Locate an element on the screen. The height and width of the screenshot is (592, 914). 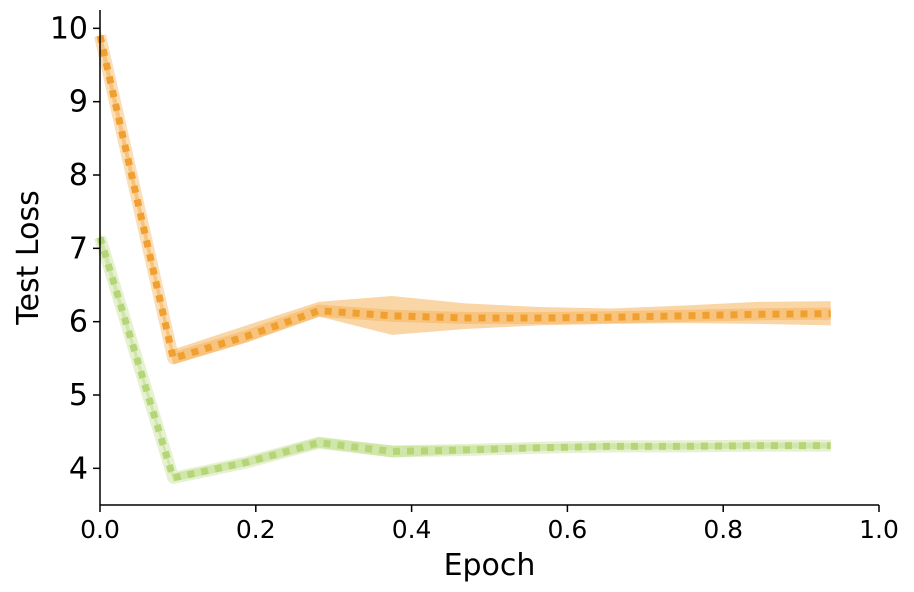
x-tick-label: 0.4 is located at coordinates (412, 529).